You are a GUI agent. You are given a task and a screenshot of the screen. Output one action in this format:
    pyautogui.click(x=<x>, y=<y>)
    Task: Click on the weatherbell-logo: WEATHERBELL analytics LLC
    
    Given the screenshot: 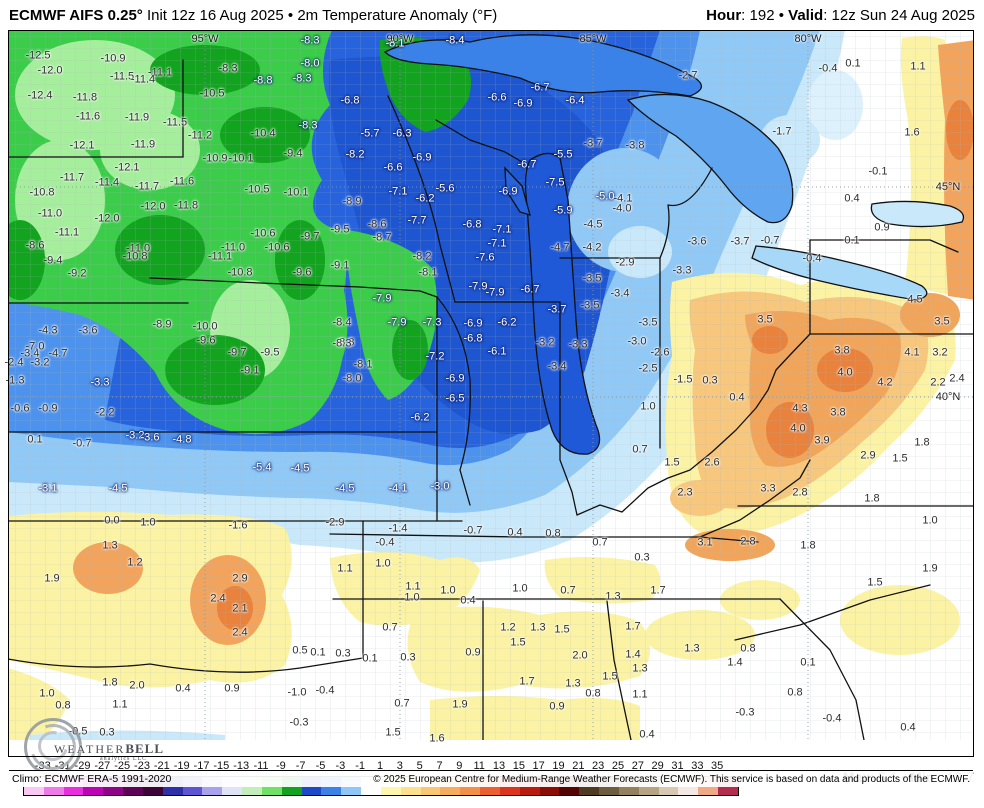 What is the action you would take?
    pyautogui.click(x=109, y=747)
    